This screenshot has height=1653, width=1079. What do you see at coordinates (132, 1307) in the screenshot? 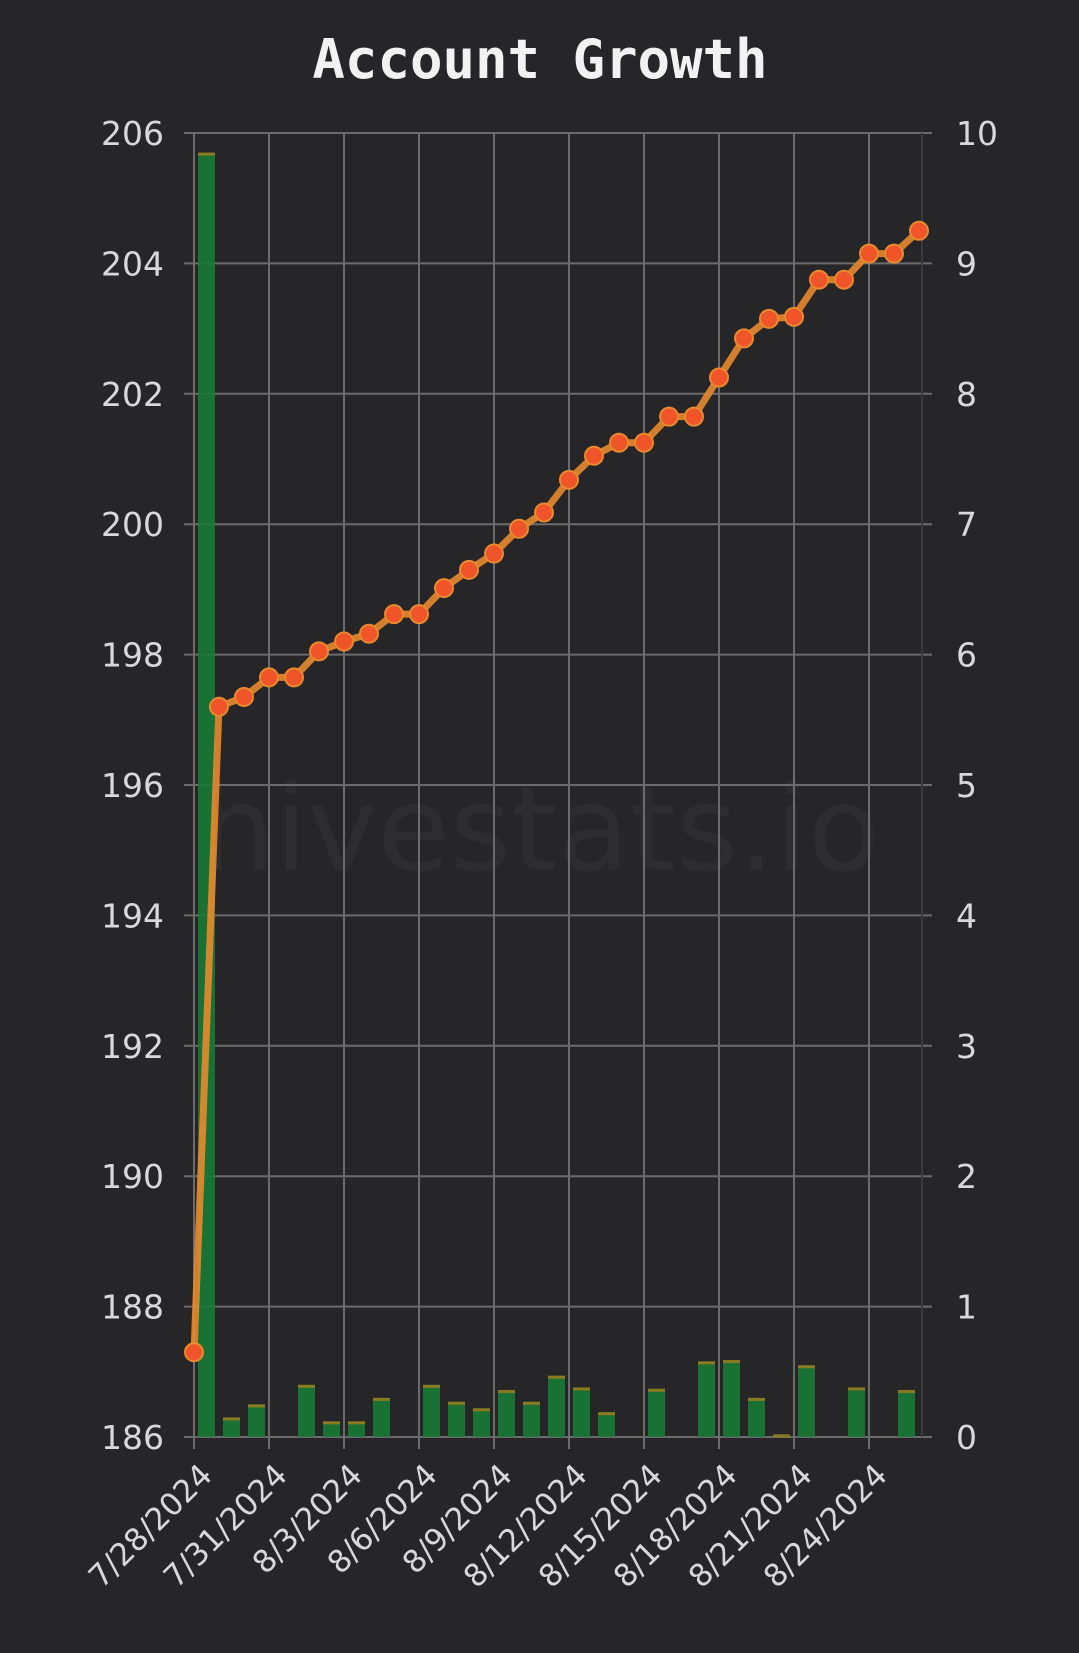
I see `left-axis-tick-label: 188` at bounding box center [132, 1307].